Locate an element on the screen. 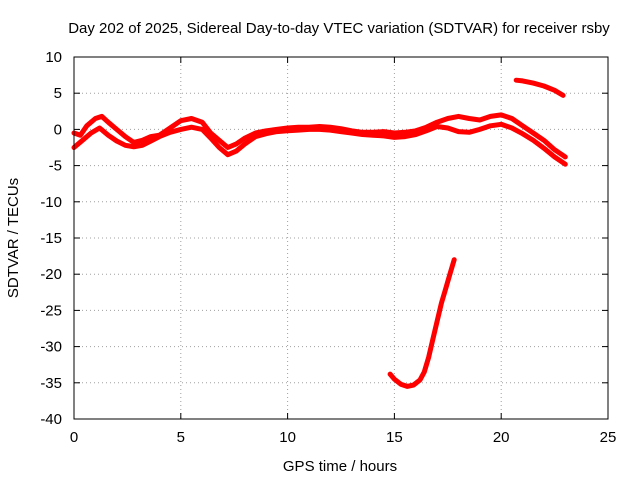 Image resolution: width=640 pixels, height=480 pixels. y-axis-title: SDTVAR / TECUs is located at coordinates (13, 238).